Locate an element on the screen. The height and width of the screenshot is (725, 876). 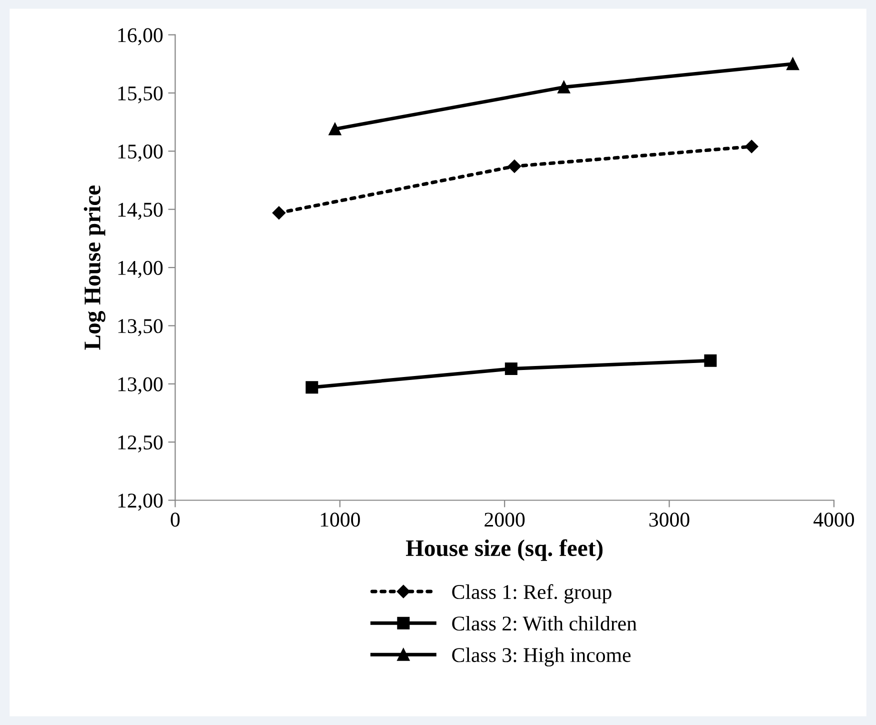
y-tick-label: 14,50 is located at coordinates (140, 211).